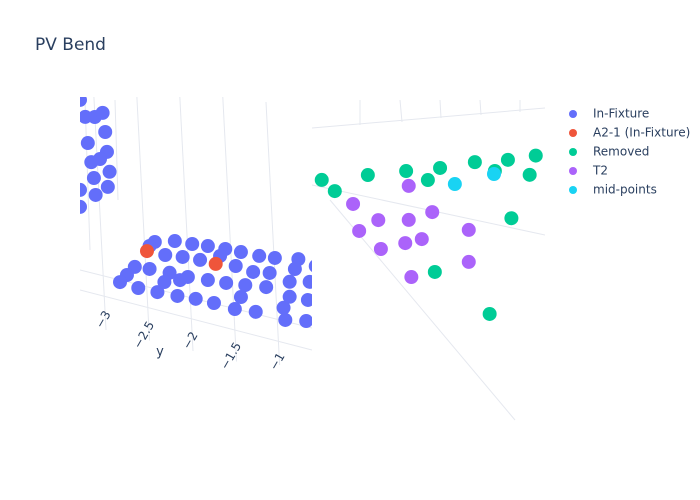  What do you see at coordinates (625, 190) in the screenshot?
I see `legend-label: mid-points` at bounding box center [625, 190].